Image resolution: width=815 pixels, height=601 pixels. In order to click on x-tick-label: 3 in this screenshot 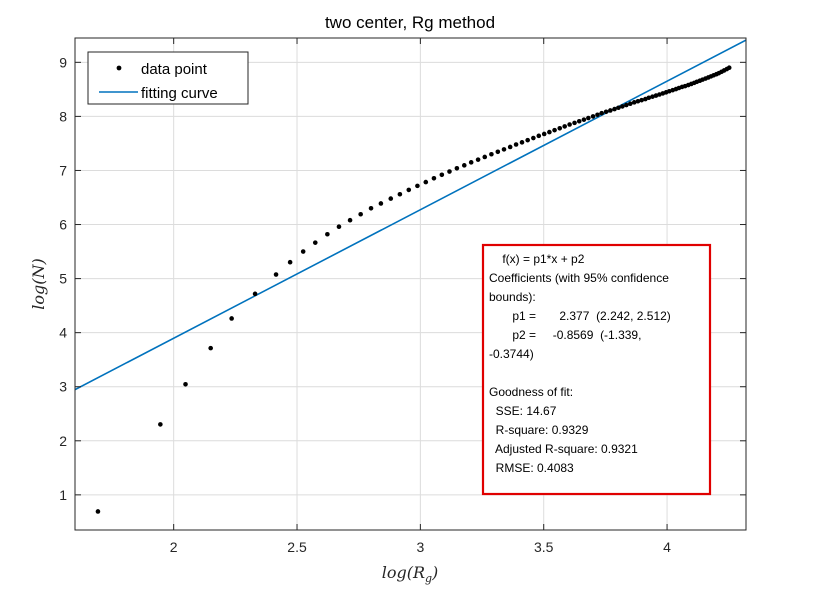, I will do `click(420, 547)`.